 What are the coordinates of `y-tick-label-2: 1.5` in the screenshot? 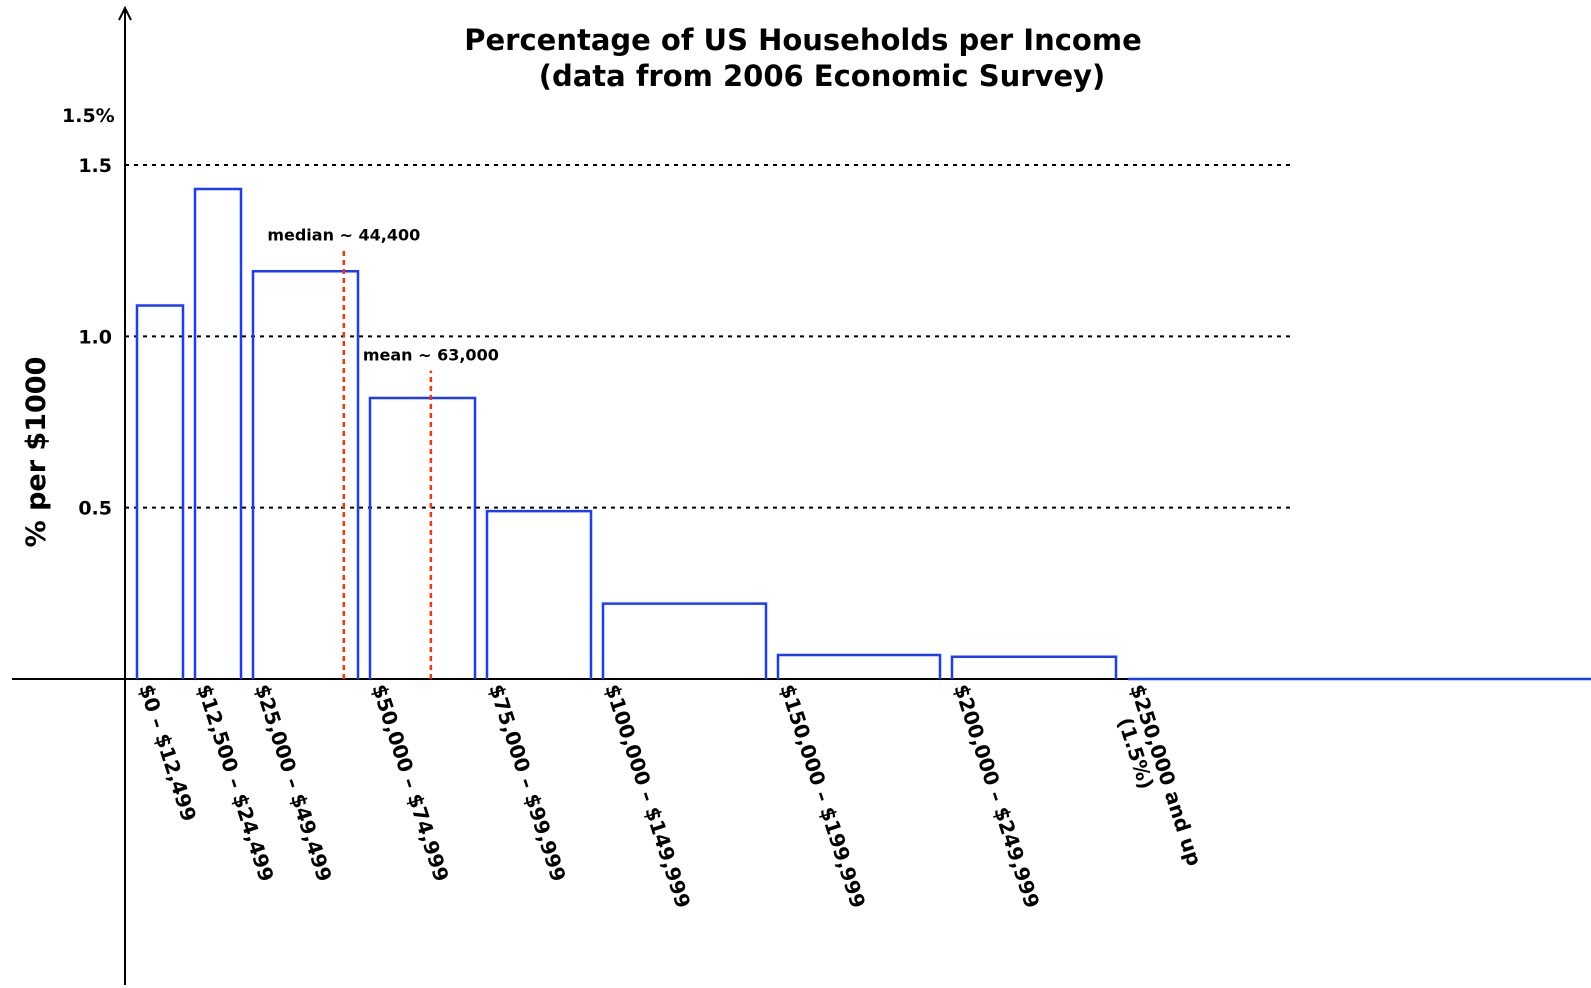 It's located at (95, 166).